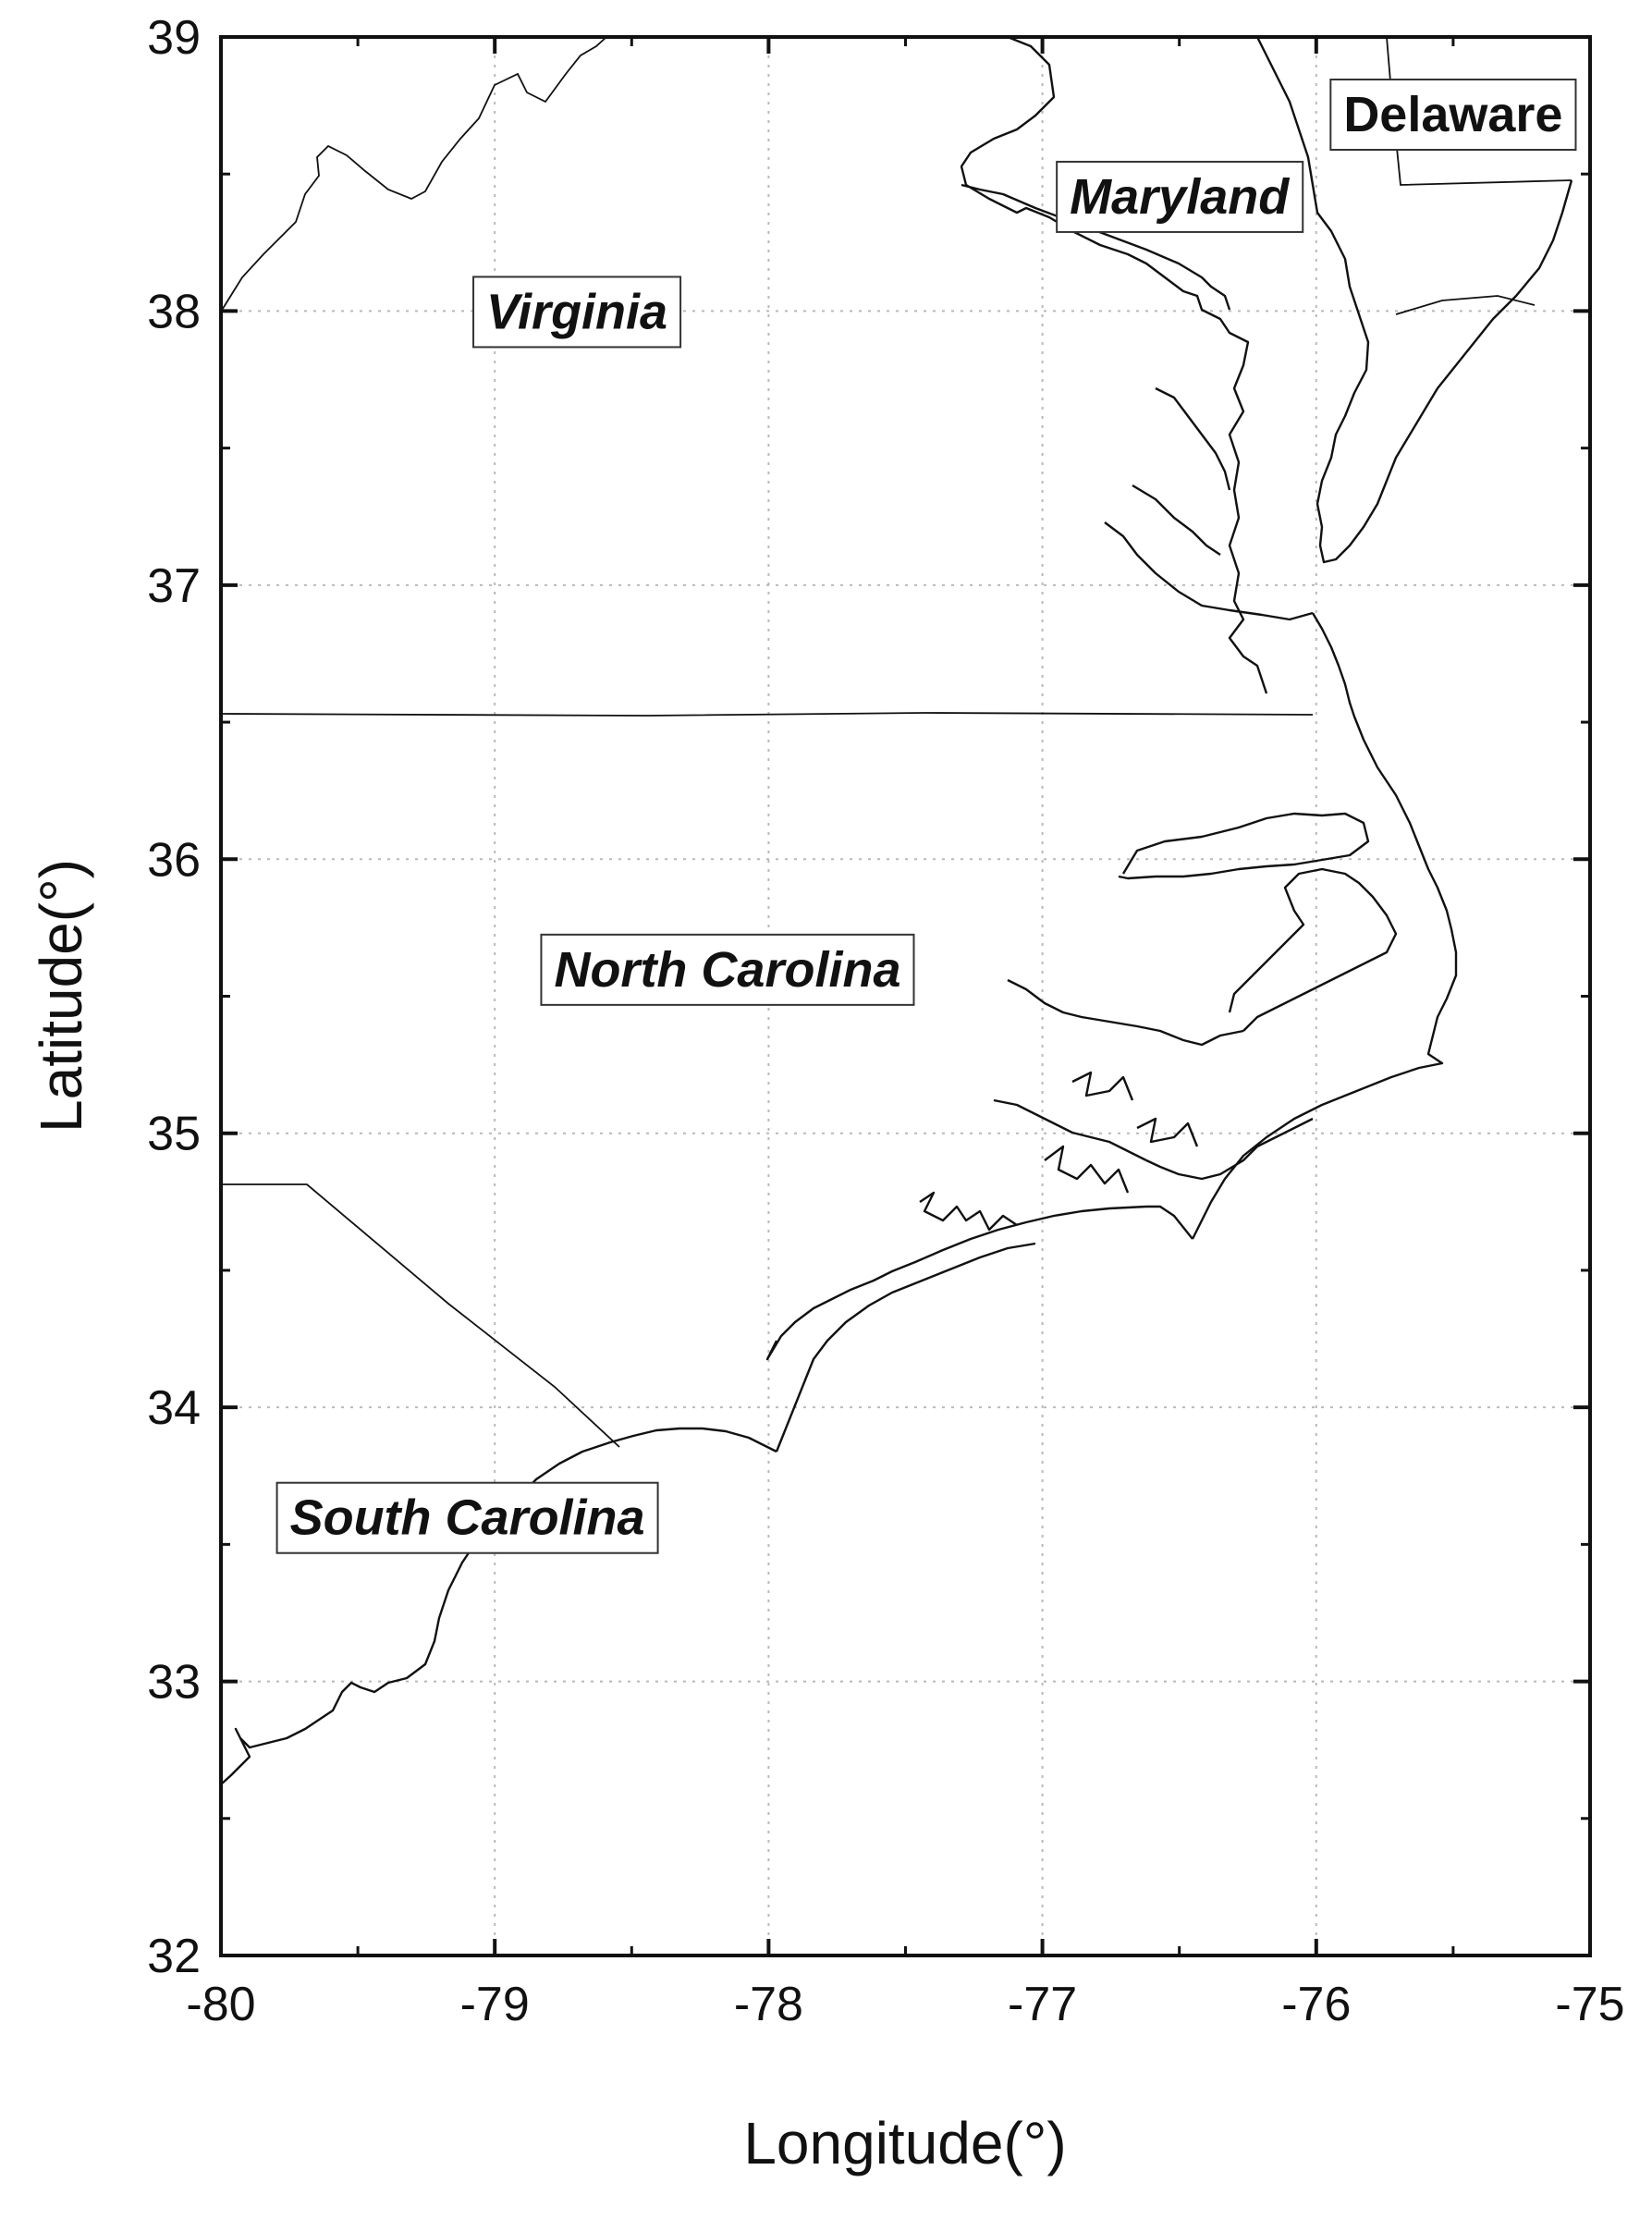 This screenshot has height=2219, width=1652. Describe the element at coordinates (174, 1956) in the screenshot. I see `y-tick-label: 32` at that location.